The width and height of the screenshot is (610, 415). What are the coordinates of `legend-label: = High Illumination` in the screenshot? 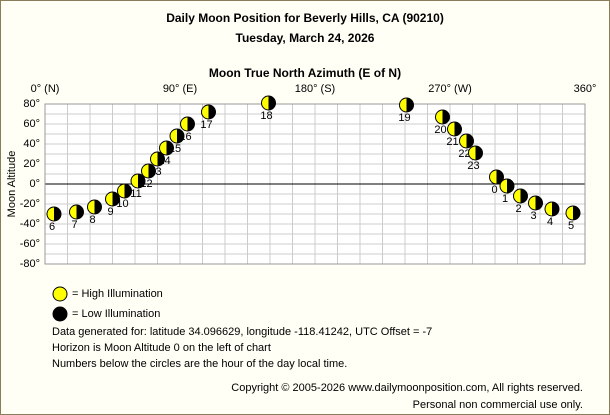 It's located at (117, 294).